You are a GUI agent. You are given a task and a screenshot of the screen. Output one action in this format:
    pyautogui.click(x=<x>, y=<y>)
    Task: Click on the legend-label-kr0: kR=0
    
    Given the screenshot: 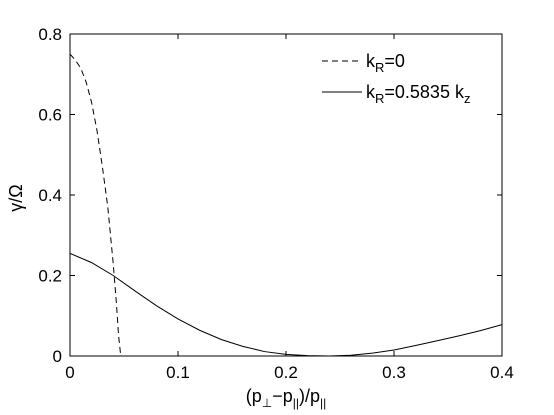 What is the action you would take?
    pyautogui.click(x=385, y=63)
    